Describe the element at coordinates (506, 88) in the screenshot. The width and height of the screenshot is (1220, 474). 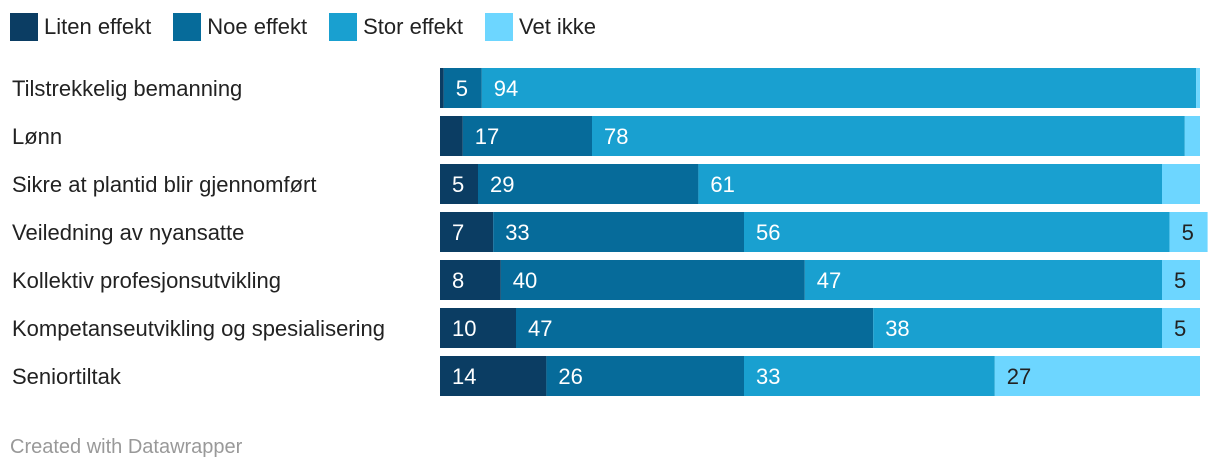
I see `data-label: 94` at that location.